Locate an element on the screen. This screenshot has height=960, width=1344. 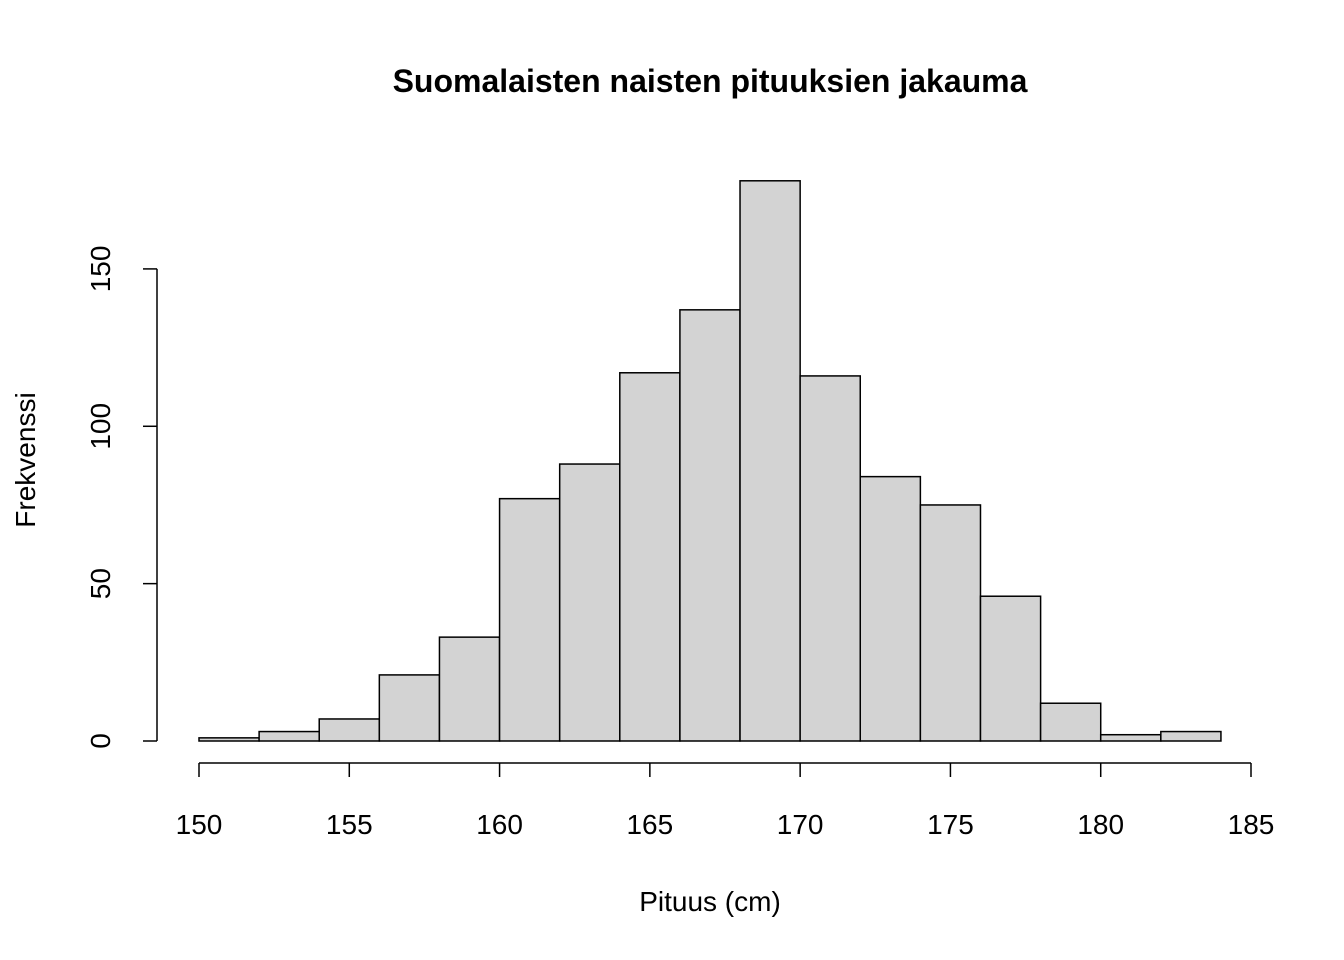
x-tick-label: 185 is located at coordinates (1251, 824).